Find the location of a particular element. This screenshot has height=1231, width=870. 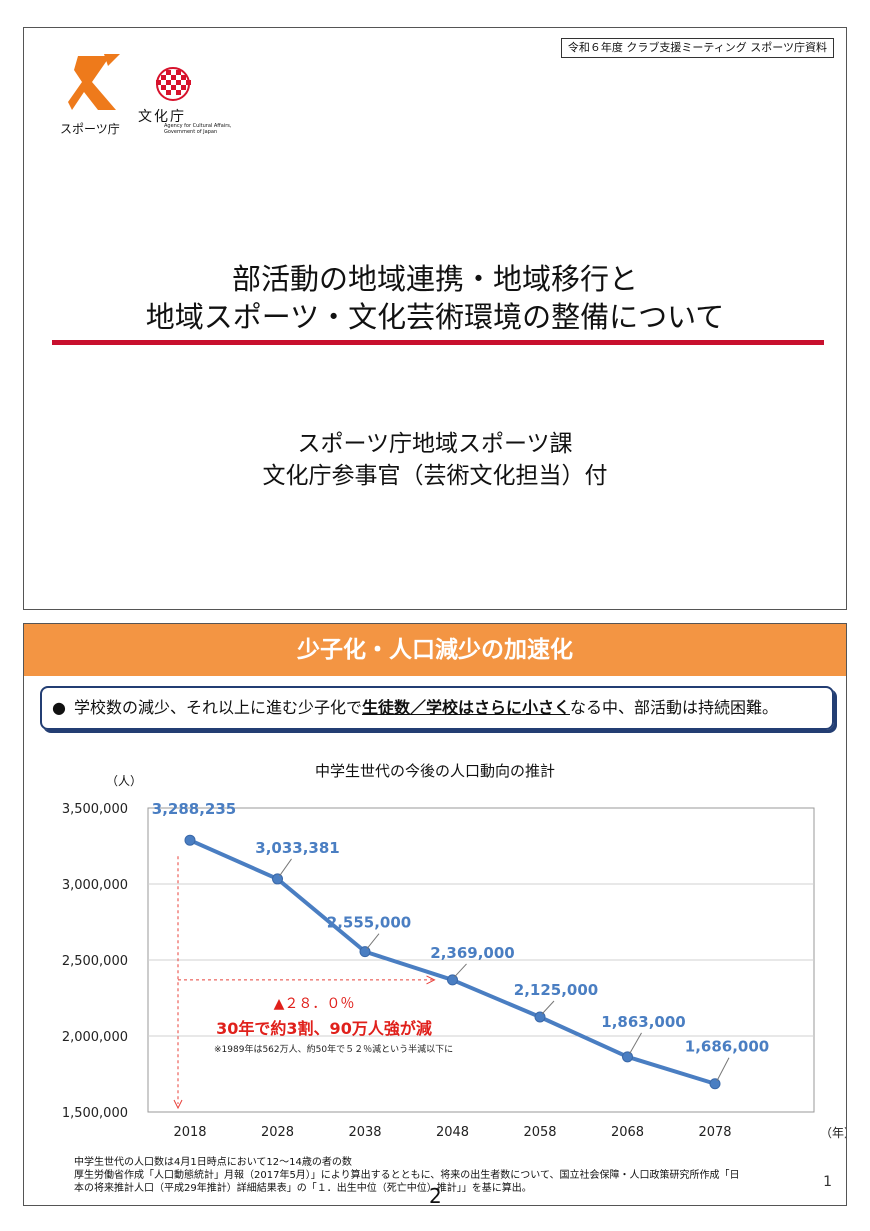

data-label: 1,863,000 is located at coordinates (643, 1022).